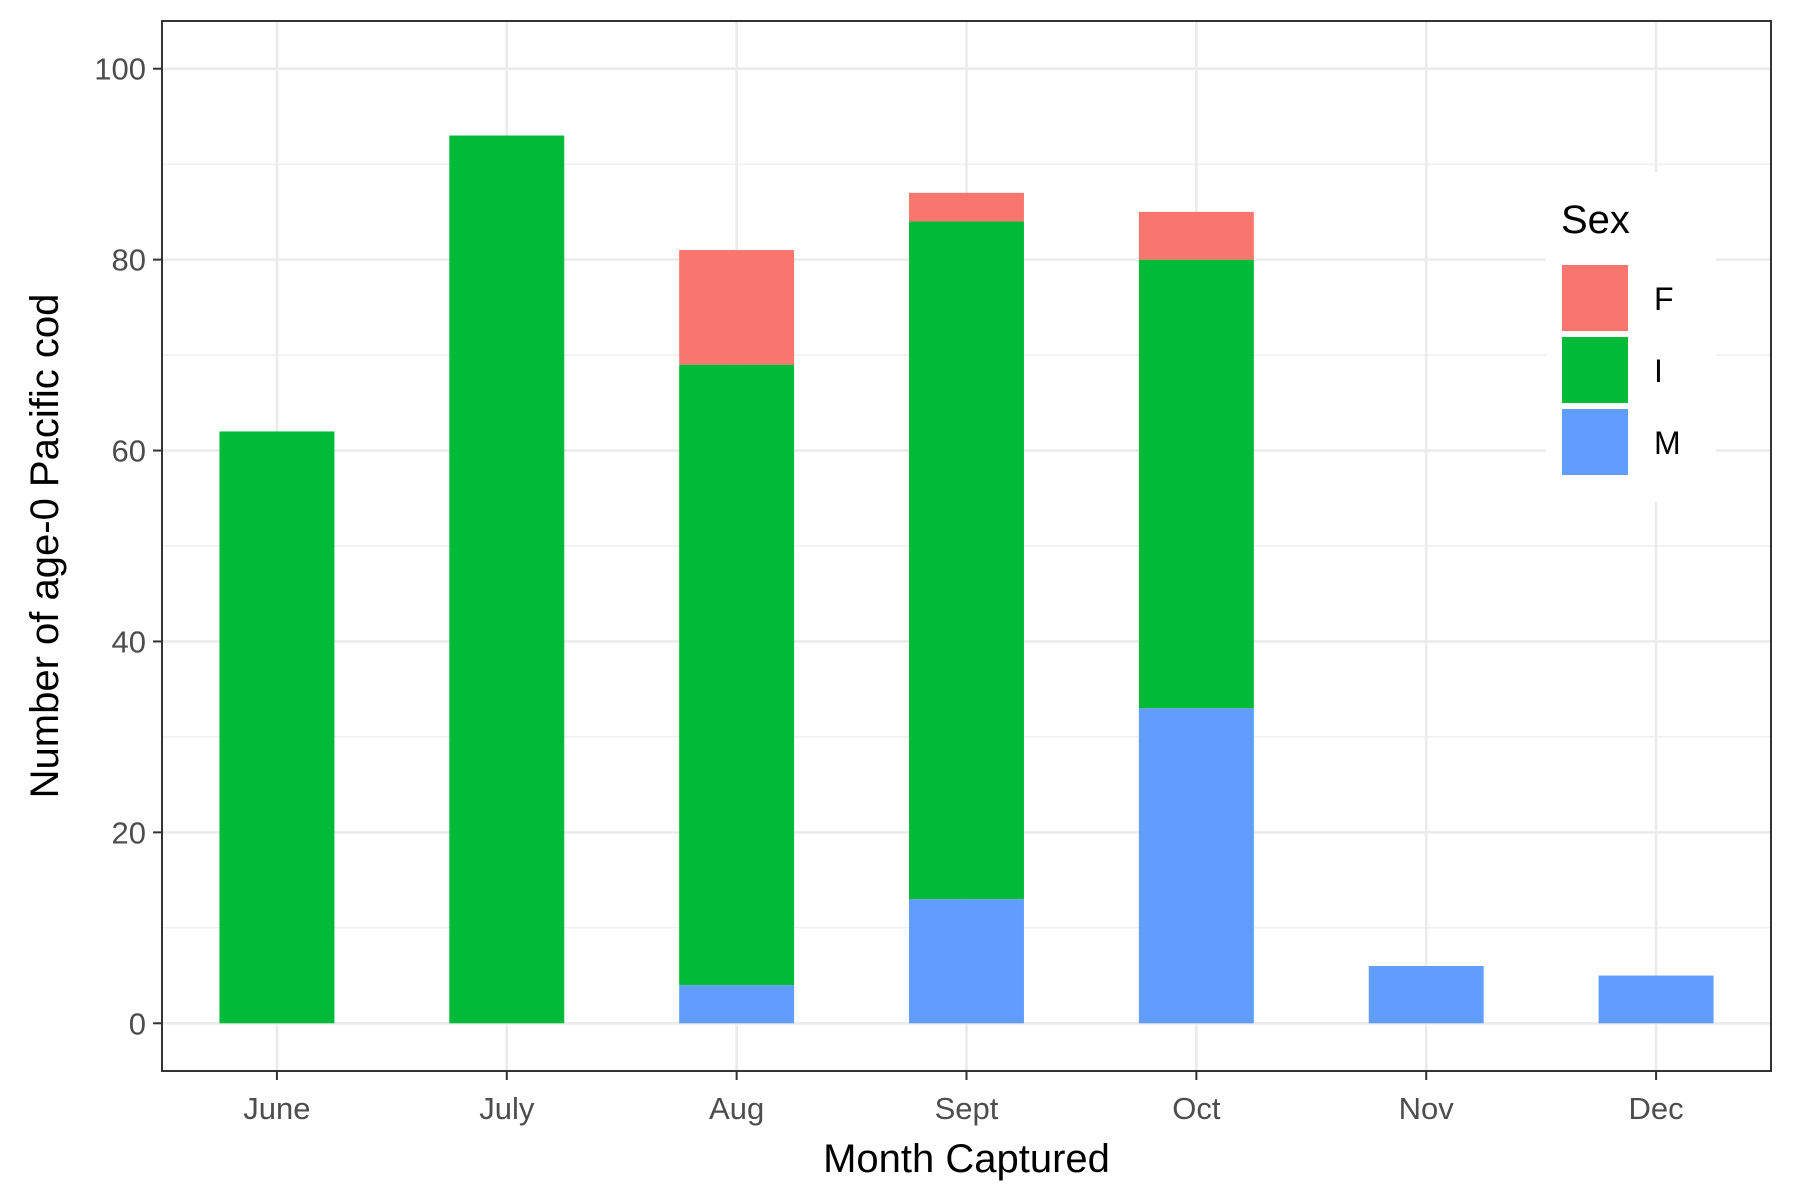 The height and width of the screenshot is (1200, 1800). Describe the element at coordinates (120, 69) in the screenshot. I see `y-tick-label: 100` at that location.